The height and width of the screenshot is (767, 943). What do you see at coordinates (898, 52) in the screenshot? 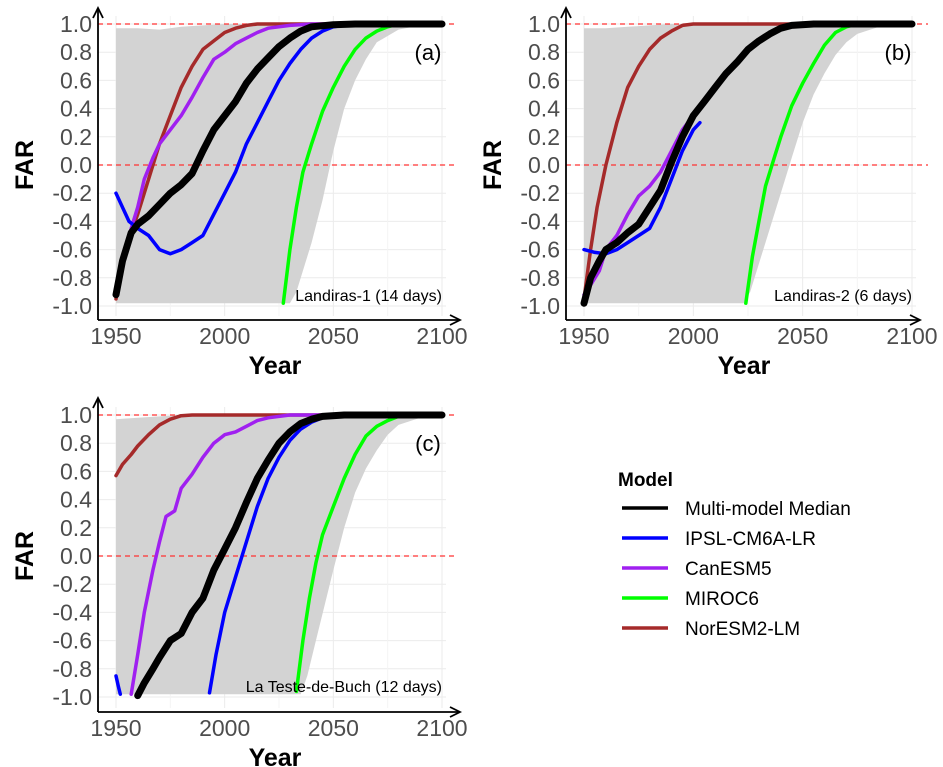
I see `panel-label: (b)` at bounding box center [898, 52].